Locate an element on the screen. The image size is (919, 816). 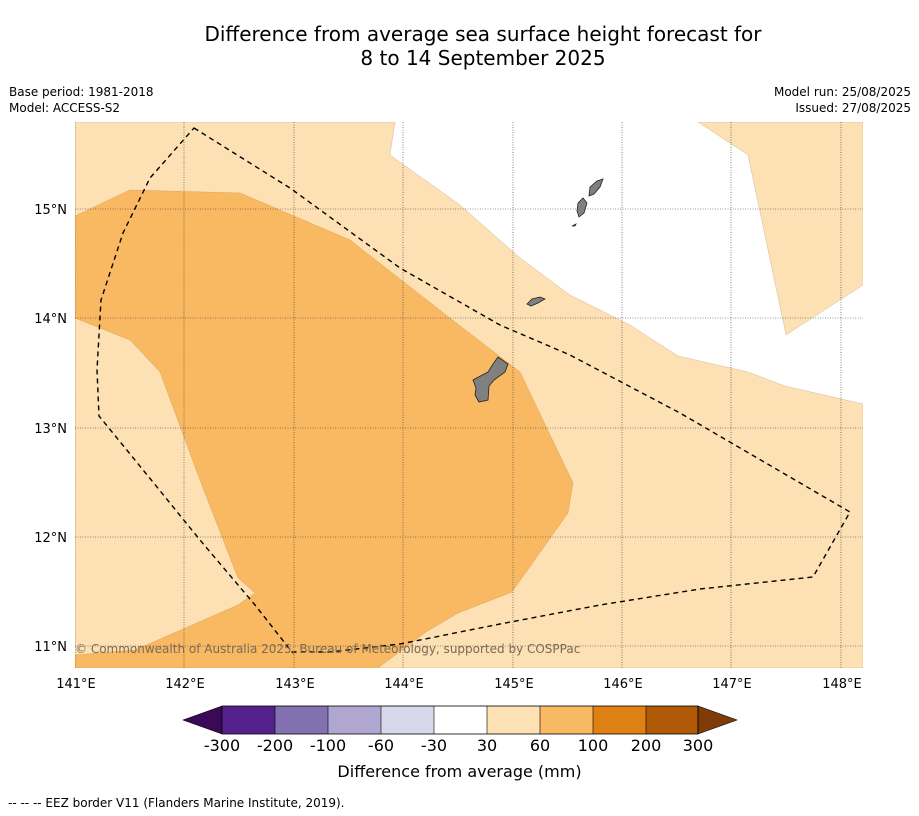
cb-tick-8: 100 is located at coordinates (593, 745).